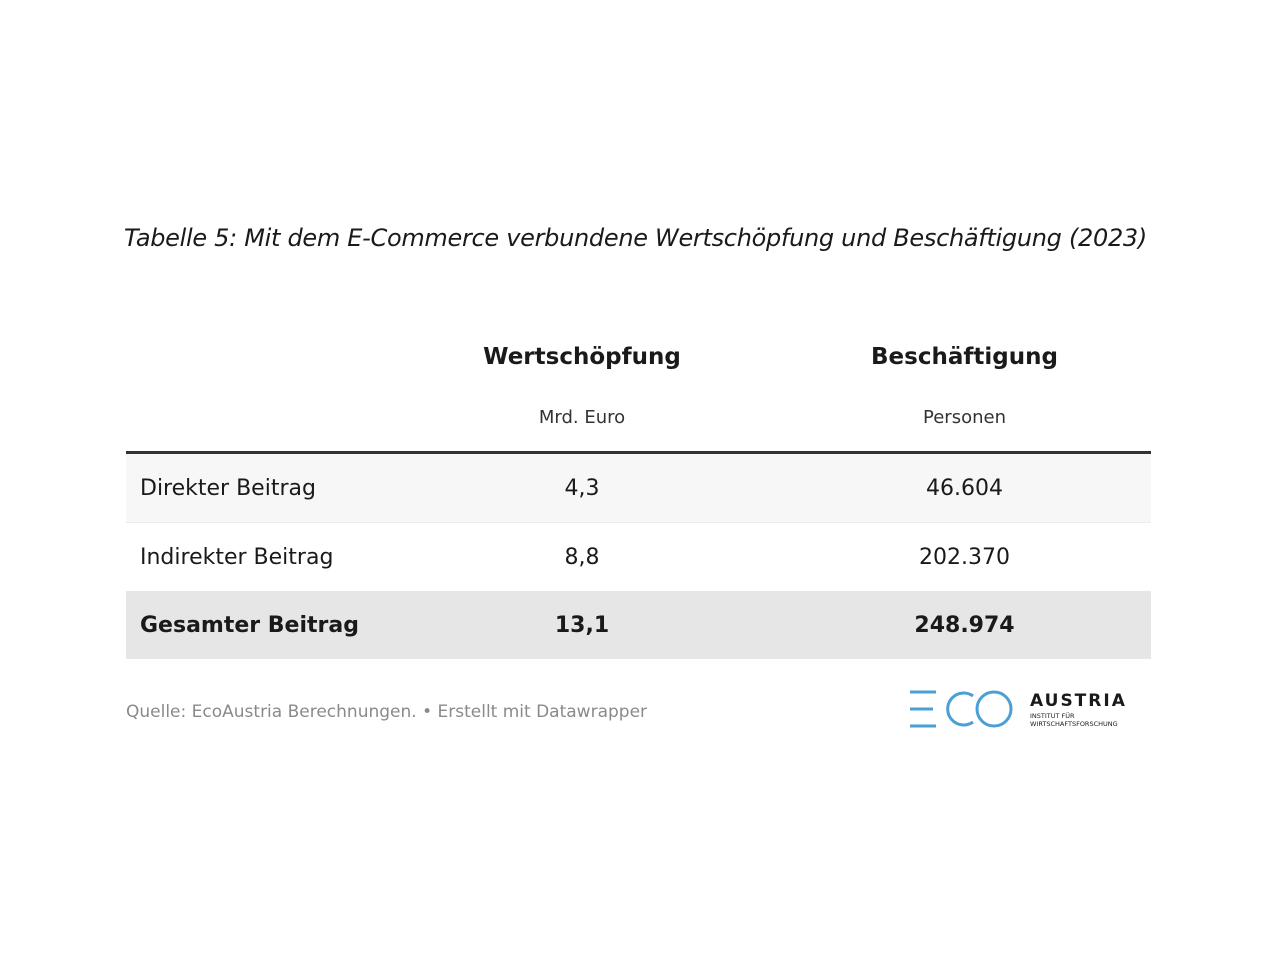 This screenshot has height=960, width=1280. What do you see at coordinates (964, 357) in the screenshot?
I see `header-beschaeftigung: Beschäftigung` at bounding box center [964, 357].